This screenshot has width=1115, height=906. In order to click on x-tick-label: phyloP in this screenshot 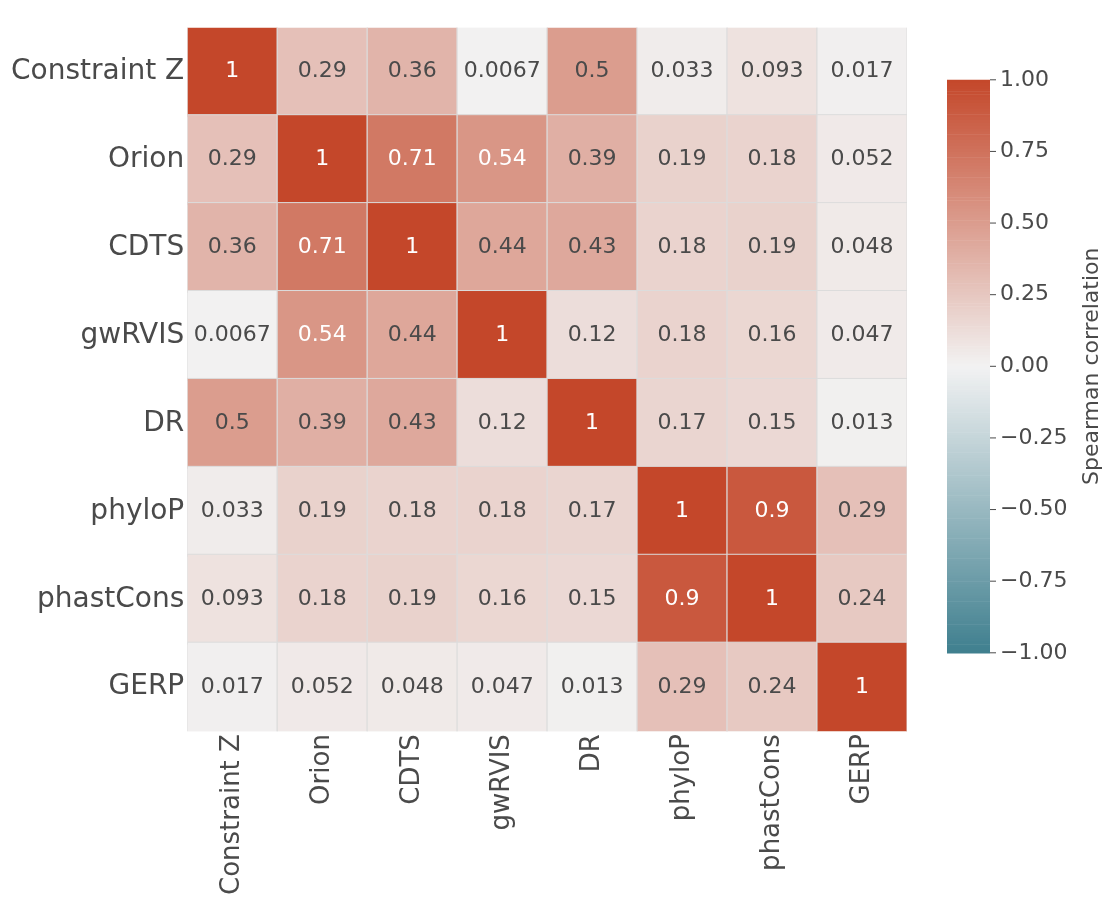, I will do `click(679, 778)`.